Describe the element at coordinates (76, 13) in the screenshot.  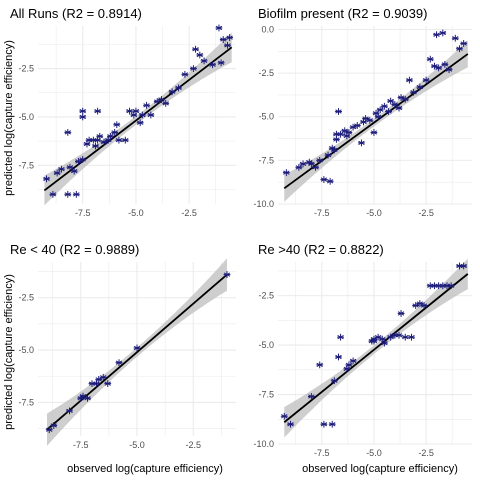
I see `panel-title: All Runs (R2 = 0.8914)` at that location.